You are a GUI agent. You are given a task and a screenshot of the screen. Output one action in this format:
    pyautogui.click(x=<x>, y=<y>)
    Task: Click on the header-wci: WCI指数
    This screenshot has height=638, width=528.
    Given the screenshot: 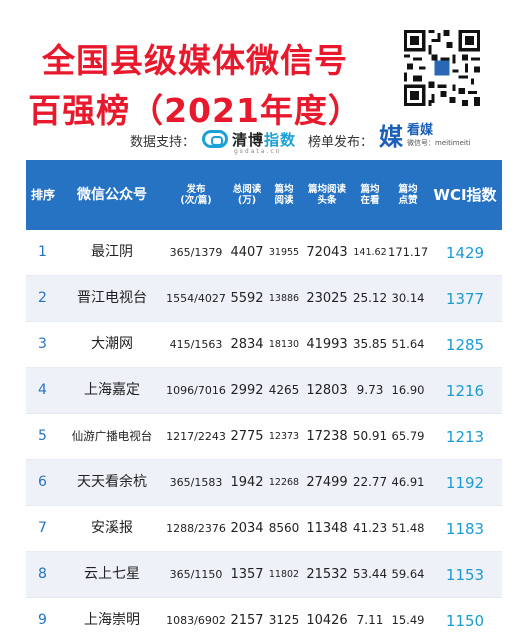 What is the action you would take?
    pyautogui.click(x=465, y=195)
    